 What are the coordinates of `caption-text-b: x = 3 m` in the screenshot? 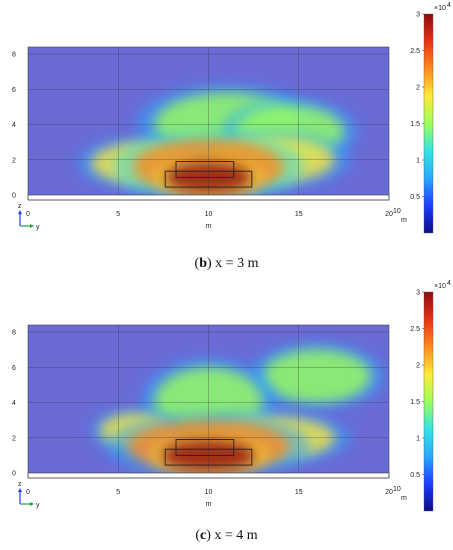 It's located at (237, 263).